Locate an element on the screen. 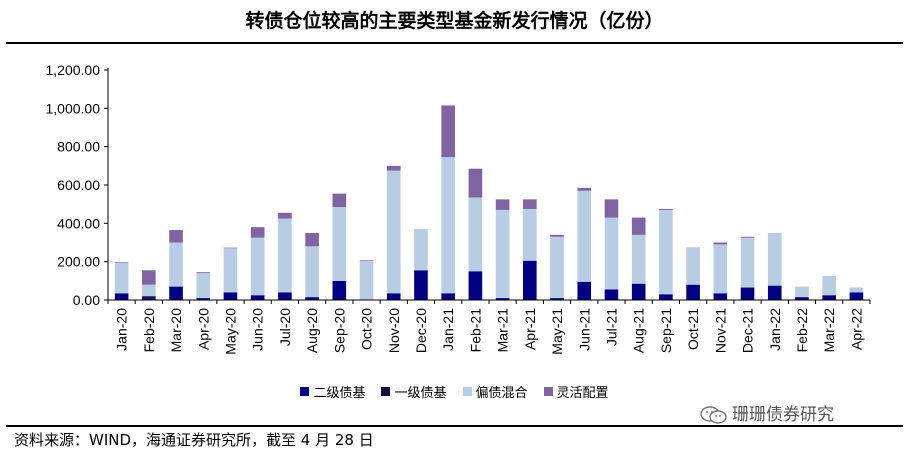  x-tick-label: Sep-20 is located at coordinates (339, 330).